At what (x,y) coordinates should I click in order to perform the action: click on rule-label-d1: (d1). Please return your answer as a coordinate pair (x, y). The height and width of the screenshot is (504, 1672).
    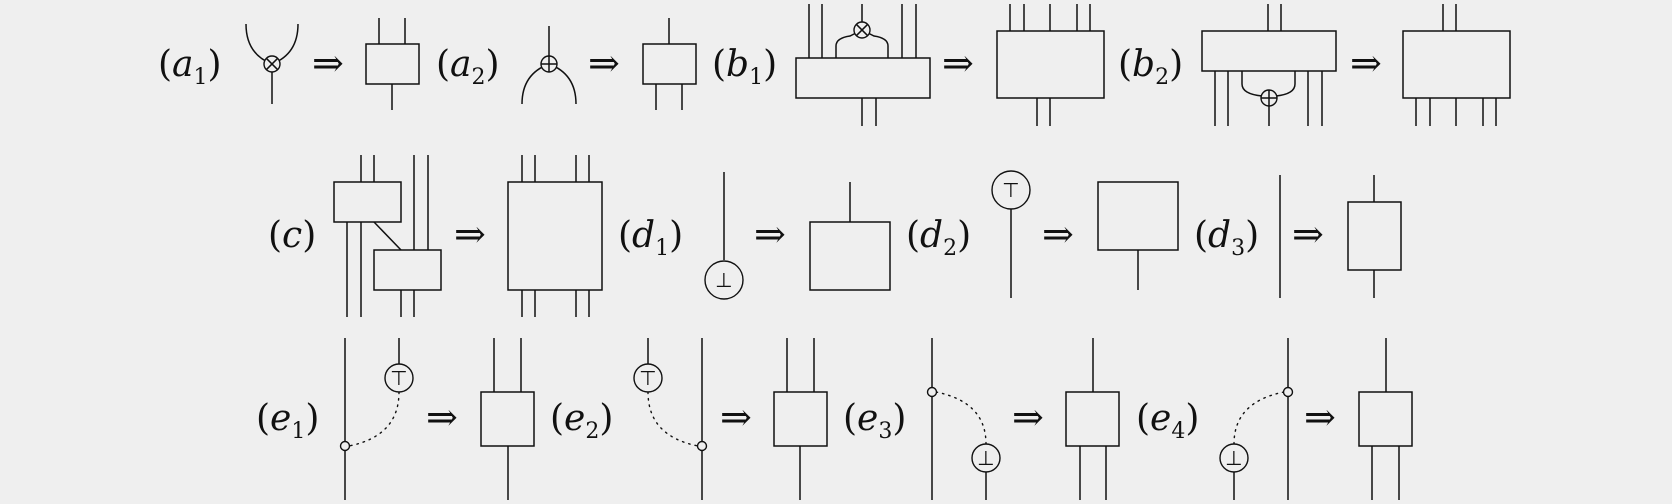
    Looking at the image, I should click on (650, 238).